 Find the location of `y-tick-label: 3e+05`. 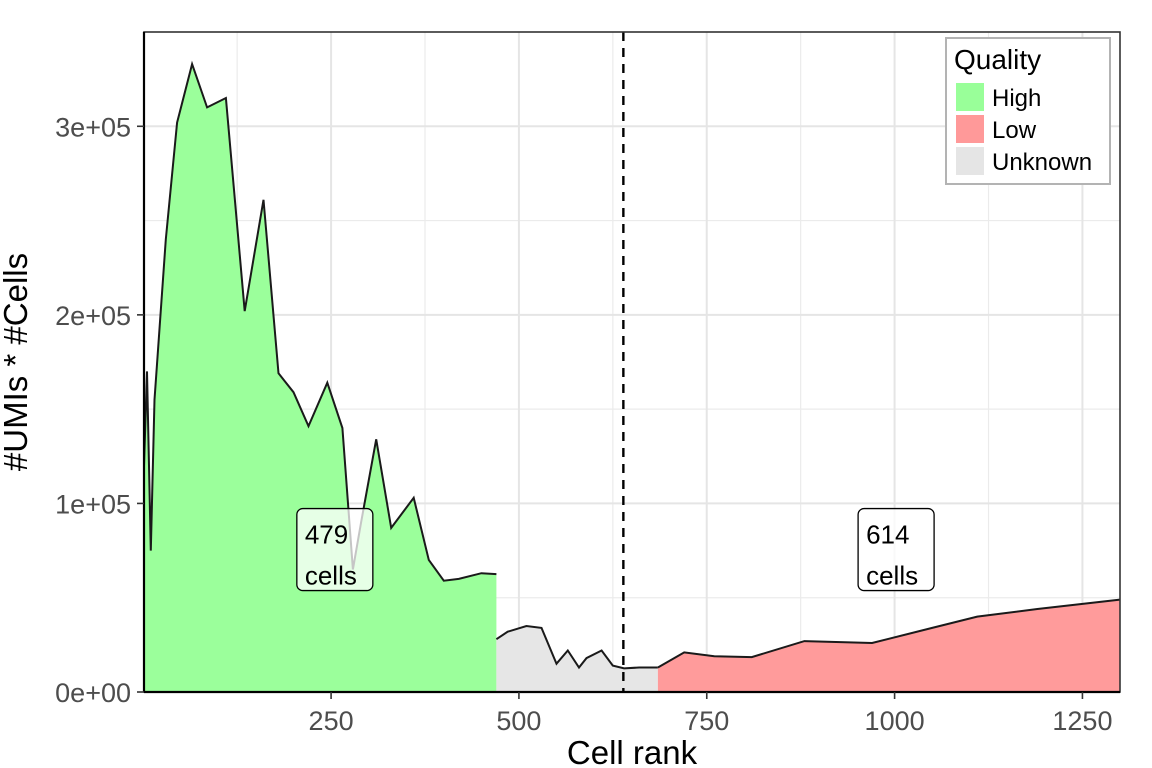

y-tick-label: 3e+05 is located at coordinates (93, 127).